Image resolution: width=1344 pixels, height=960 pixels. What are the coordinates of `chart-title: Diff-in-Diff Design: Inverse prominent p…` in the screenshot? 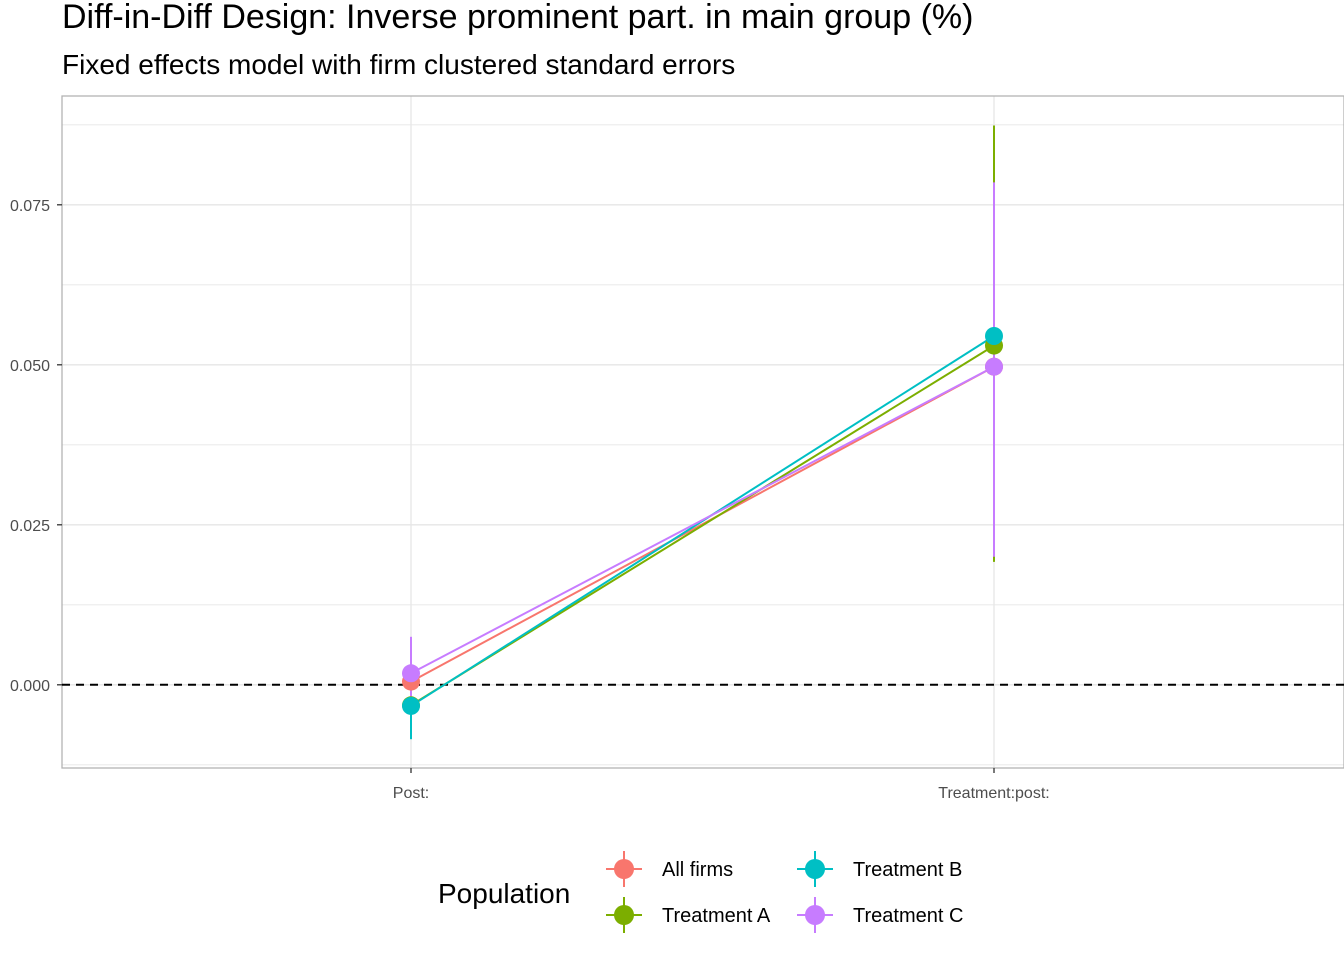 It's located at (517, 18).